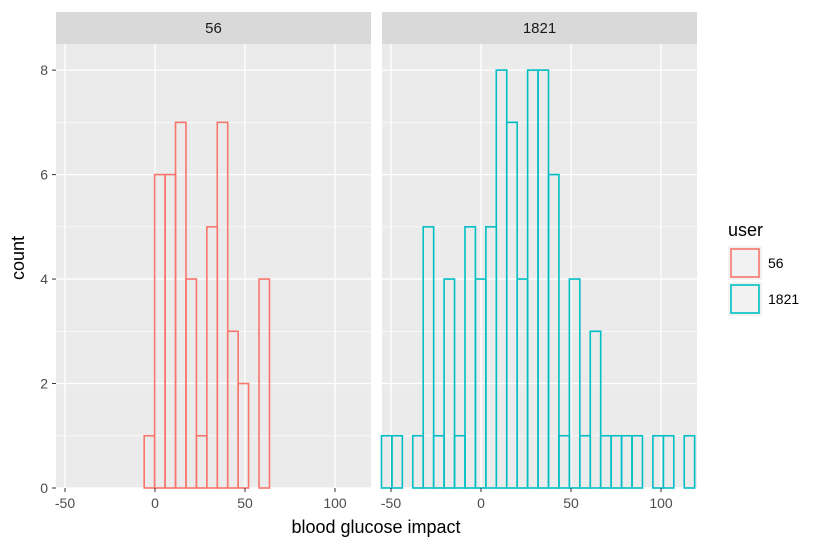  I want to click on x-axis-title: blood glucose impact, so click(375, 527).